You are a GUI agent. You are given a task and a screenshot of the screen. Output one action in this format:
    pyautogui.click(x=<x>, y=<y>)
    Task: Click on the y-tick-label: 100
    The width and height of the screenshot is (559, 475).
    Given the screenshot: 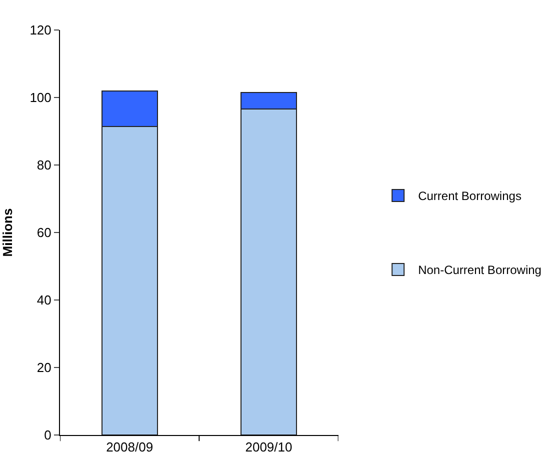 What is the action you would take?
    pyautogui.click(x=41, y=98)
    